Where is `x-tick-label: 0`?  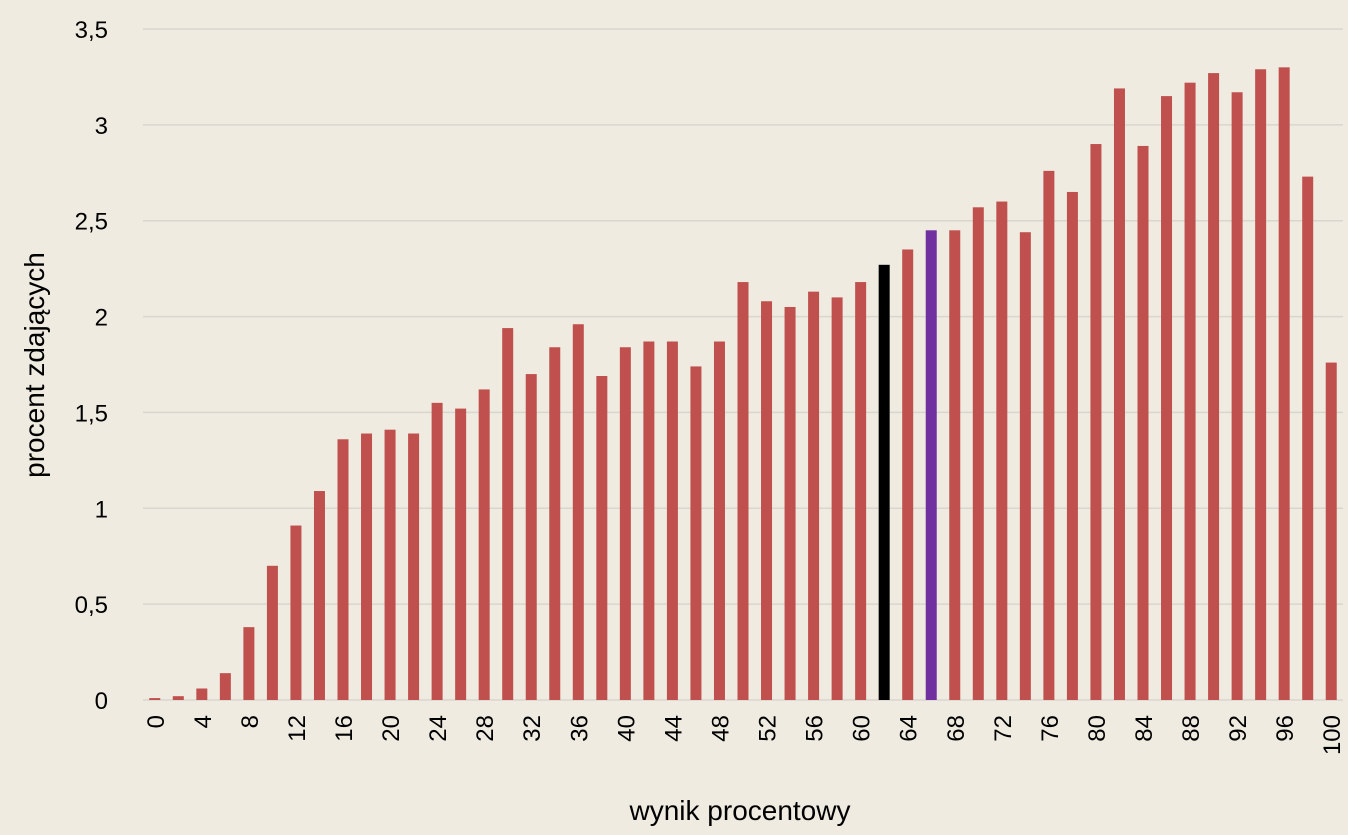
x-tick-label: 0 is located at coordinates (156, 721).